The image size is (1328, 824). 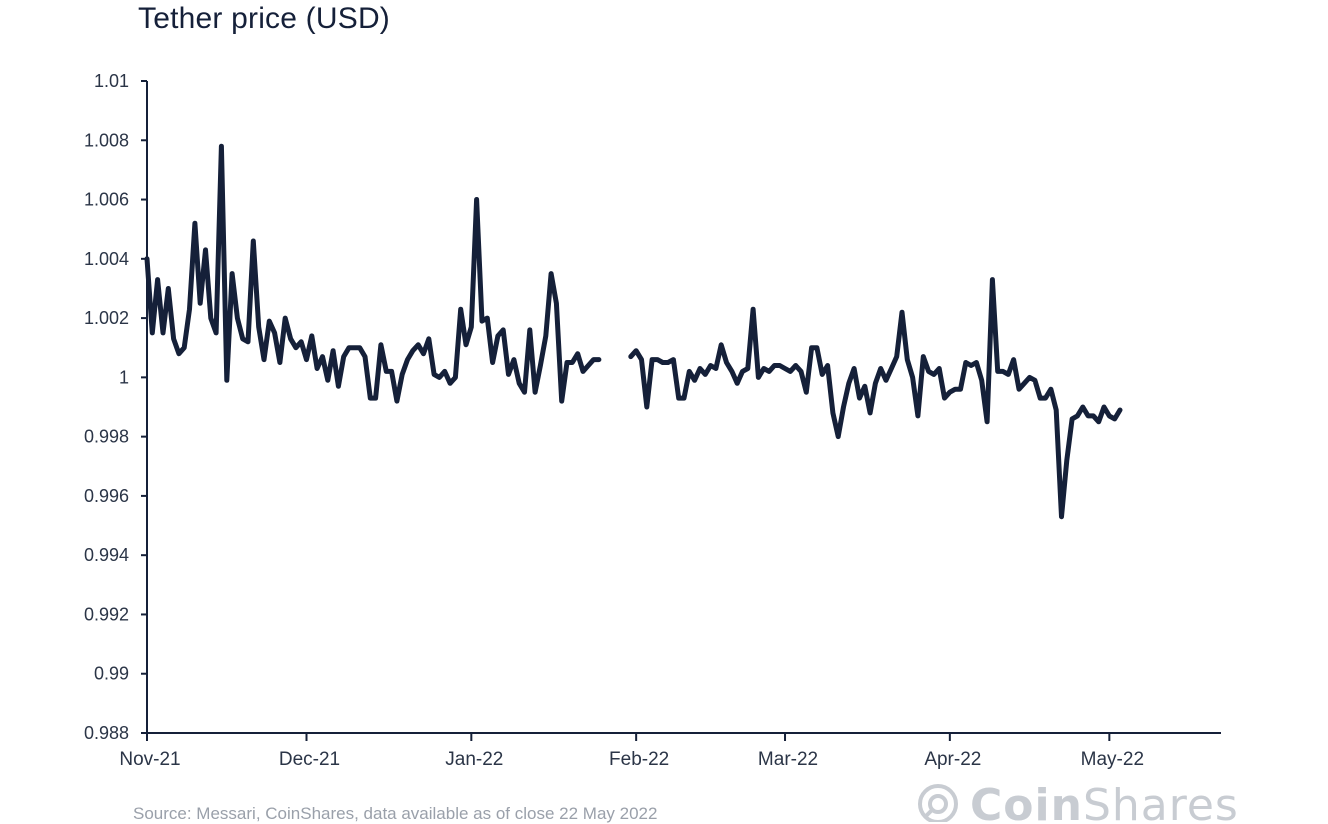 What do you see at coordinates (111, 674) in the screenshot?
I see `y-tick-label: 0.99` at bounding box center [111, 674].